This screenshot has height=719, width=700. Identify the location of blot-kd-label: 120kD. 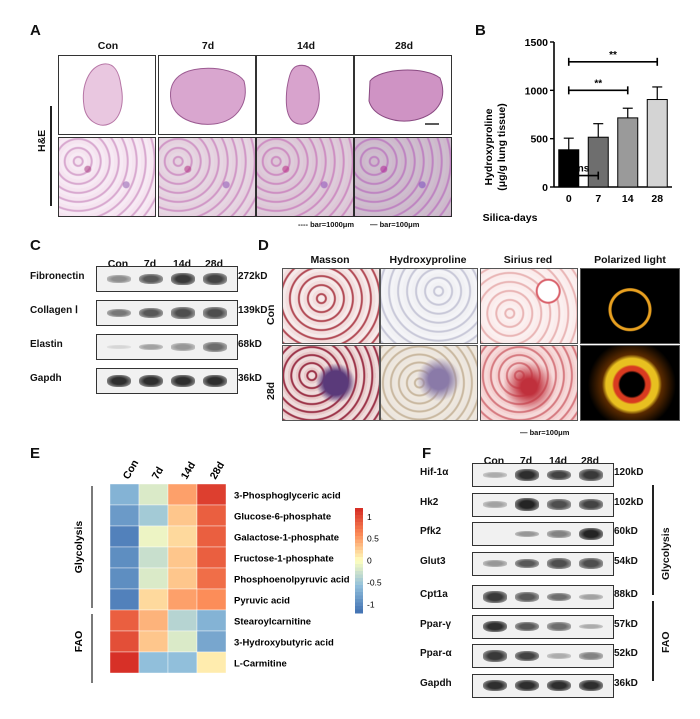
(629, 472).